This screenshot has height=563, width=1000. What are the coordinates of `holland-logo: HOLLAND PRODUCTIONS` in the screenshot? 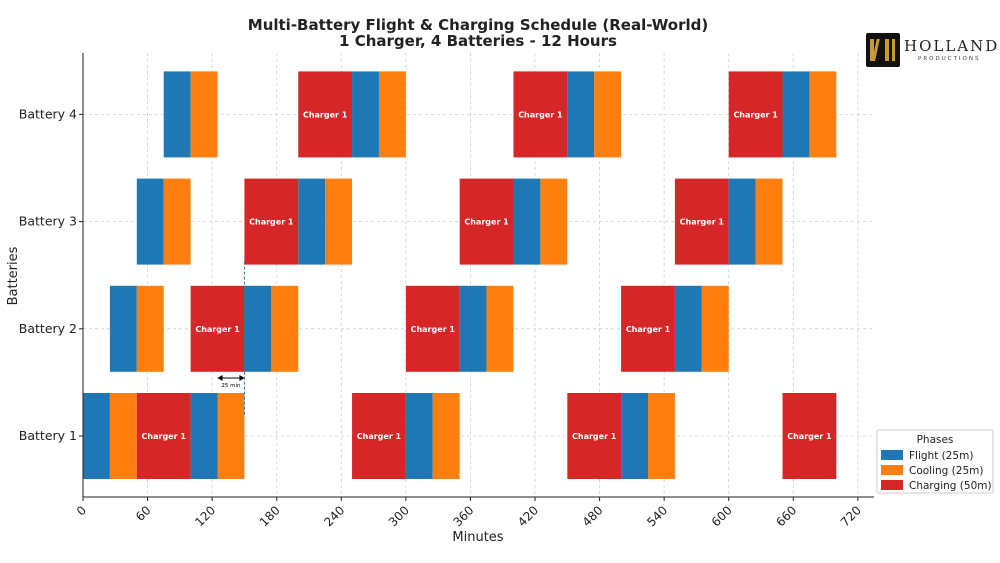 It's located at (931, 51).